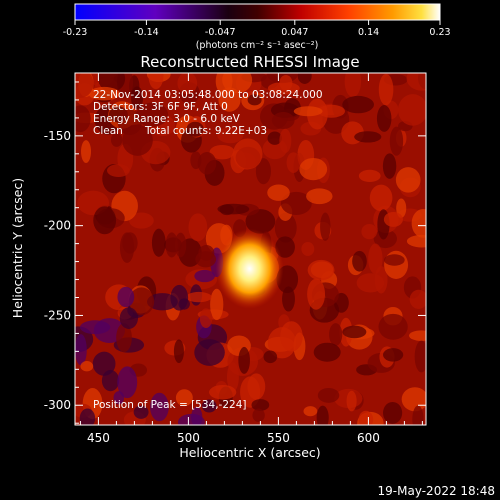 The image size is (500, 500). I want to click on y-axis-label: Heliocentric Y (arcsec), so click(17, 248).